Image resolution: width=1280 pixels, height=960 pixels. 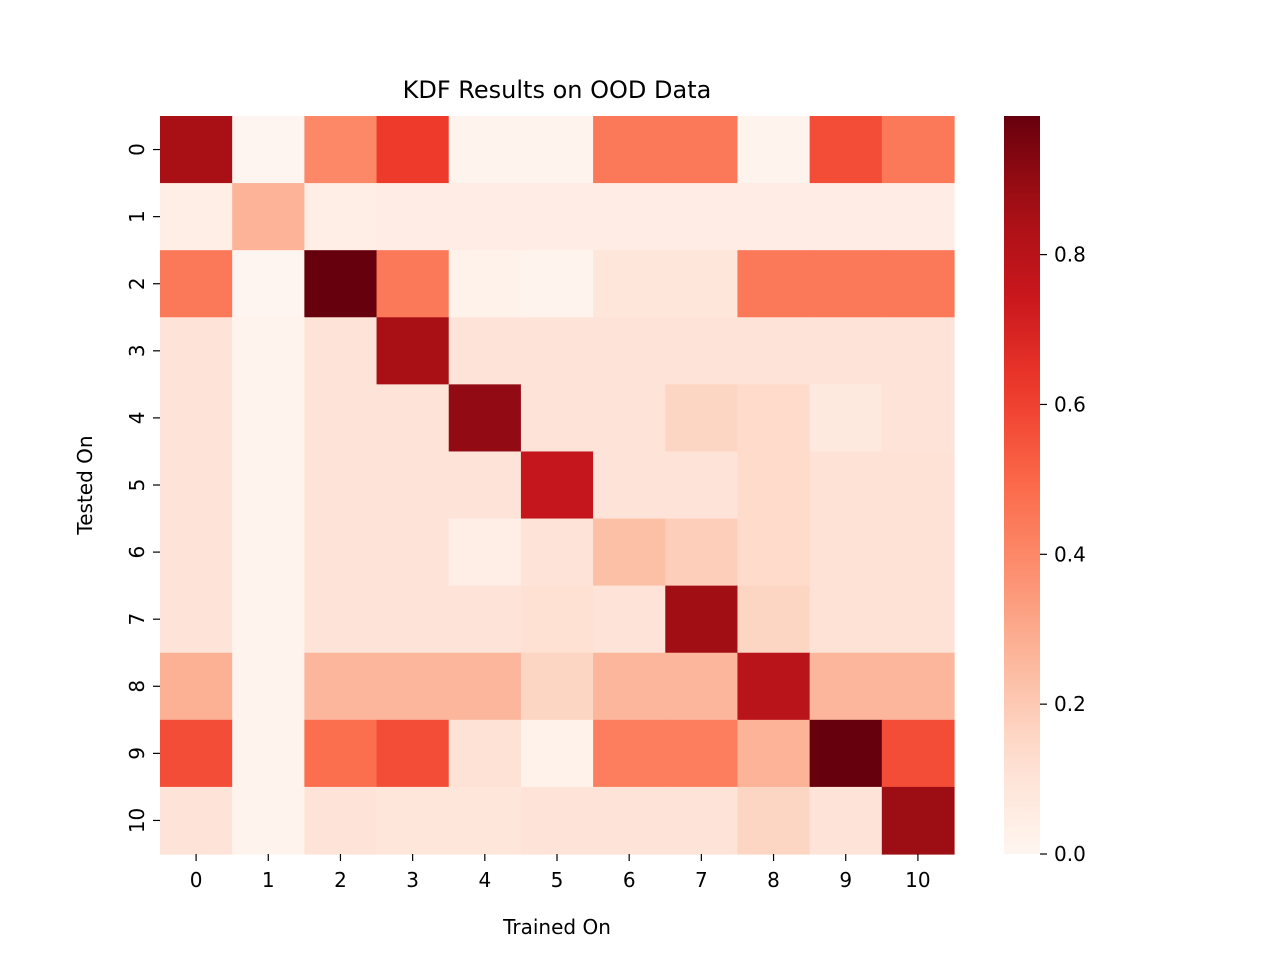 I want to click on x-tick-label: 8, so click(x=773, y=880).